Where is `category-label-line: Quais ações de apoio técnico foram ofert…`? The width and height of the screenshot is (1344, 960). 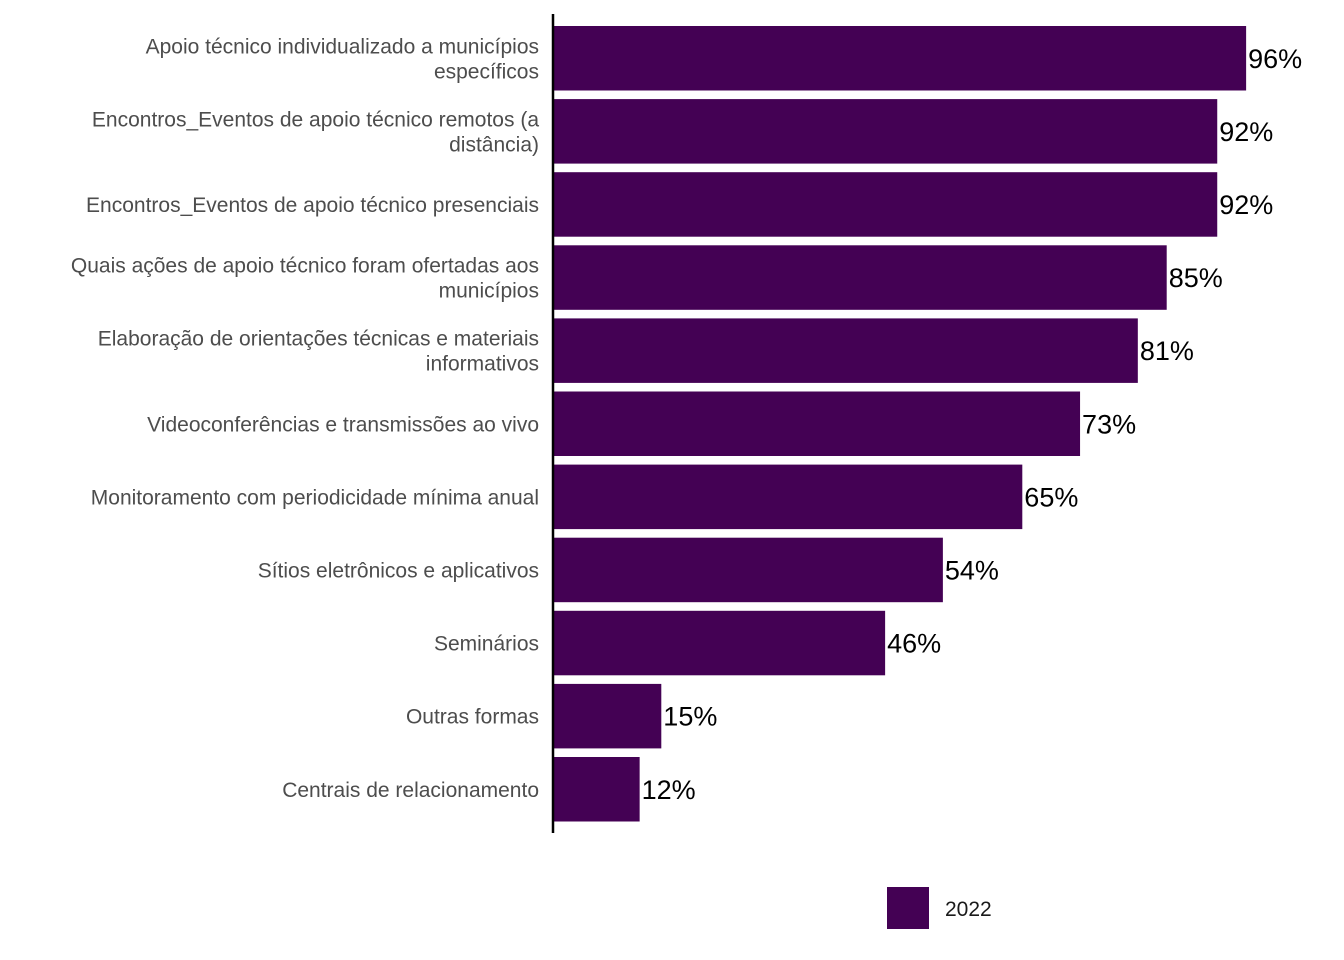 category-label-line: Quais ações de apoio técnico foram ofert… is located at coordinates (305, 266).